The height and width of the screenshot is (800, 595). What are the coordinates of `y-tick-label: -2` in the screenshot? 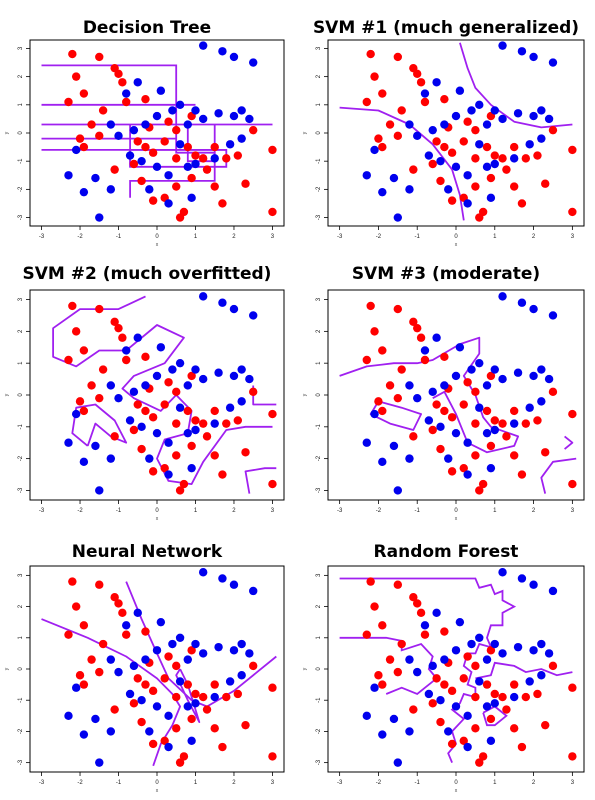 It's located at (21, 731).